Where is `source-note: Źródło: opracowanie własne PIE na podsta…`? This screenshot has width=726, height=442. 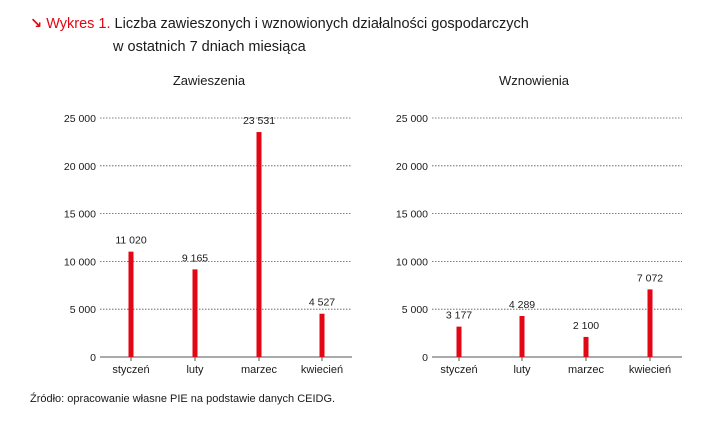 source-note: Źródło: opracowanie własne PIE na podsta… is located at coordinates (183, 399).